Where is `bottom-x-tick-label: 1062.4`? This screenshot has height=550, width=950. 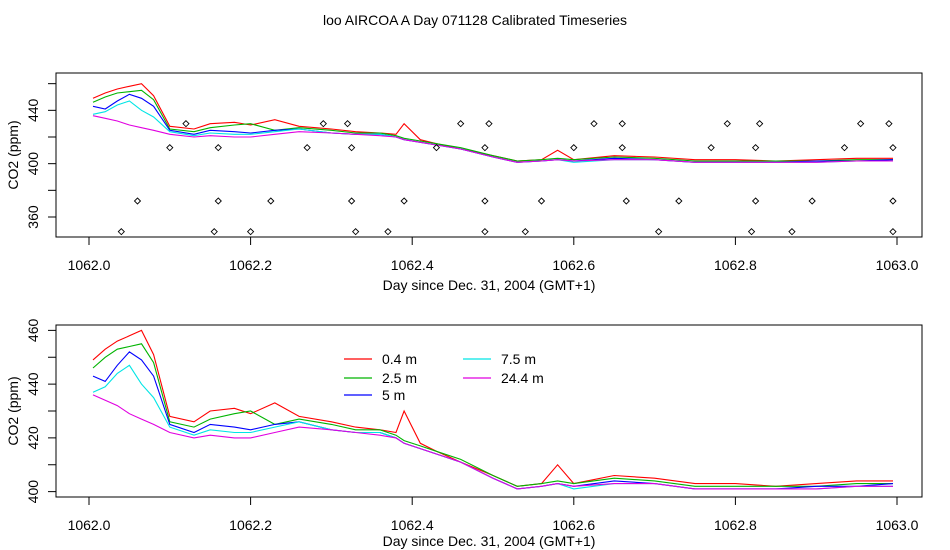
bottom-x-tick-label: 1062.4 is located at coordinates (412, 525).